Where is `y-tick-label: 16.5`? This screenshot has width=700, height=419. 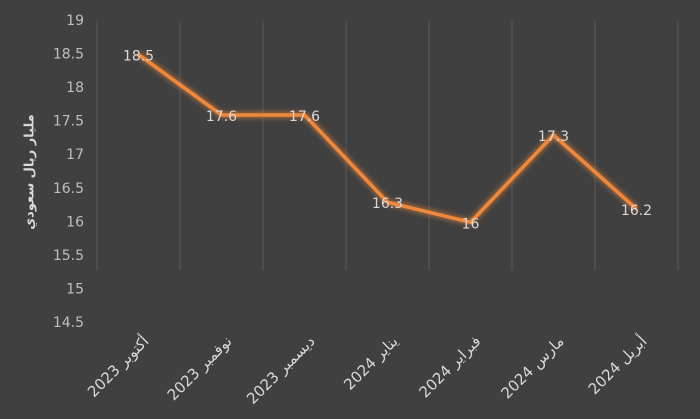 y-tick-label: 16.5 is located at coordinates (68, 189).